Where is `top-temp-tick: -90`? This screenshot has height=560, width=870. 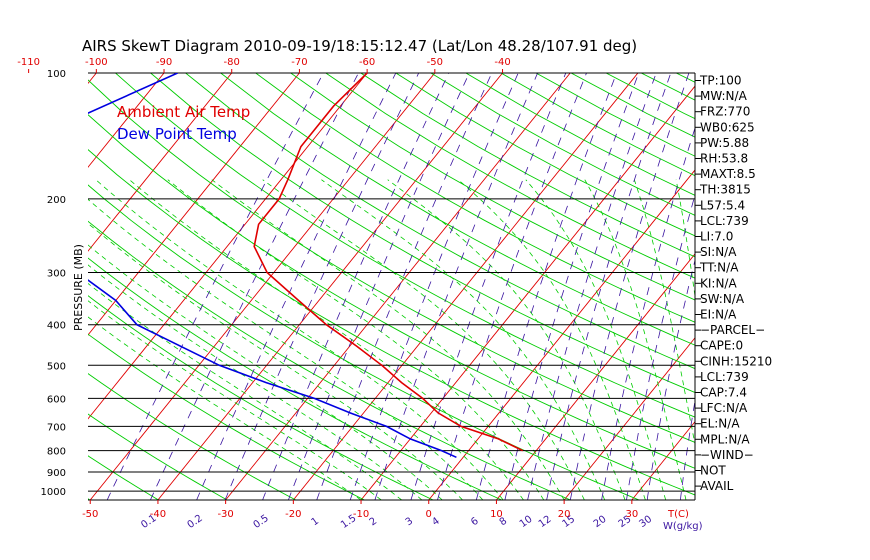 top-temp-tick: -90 is located at coordinates (164, 62).